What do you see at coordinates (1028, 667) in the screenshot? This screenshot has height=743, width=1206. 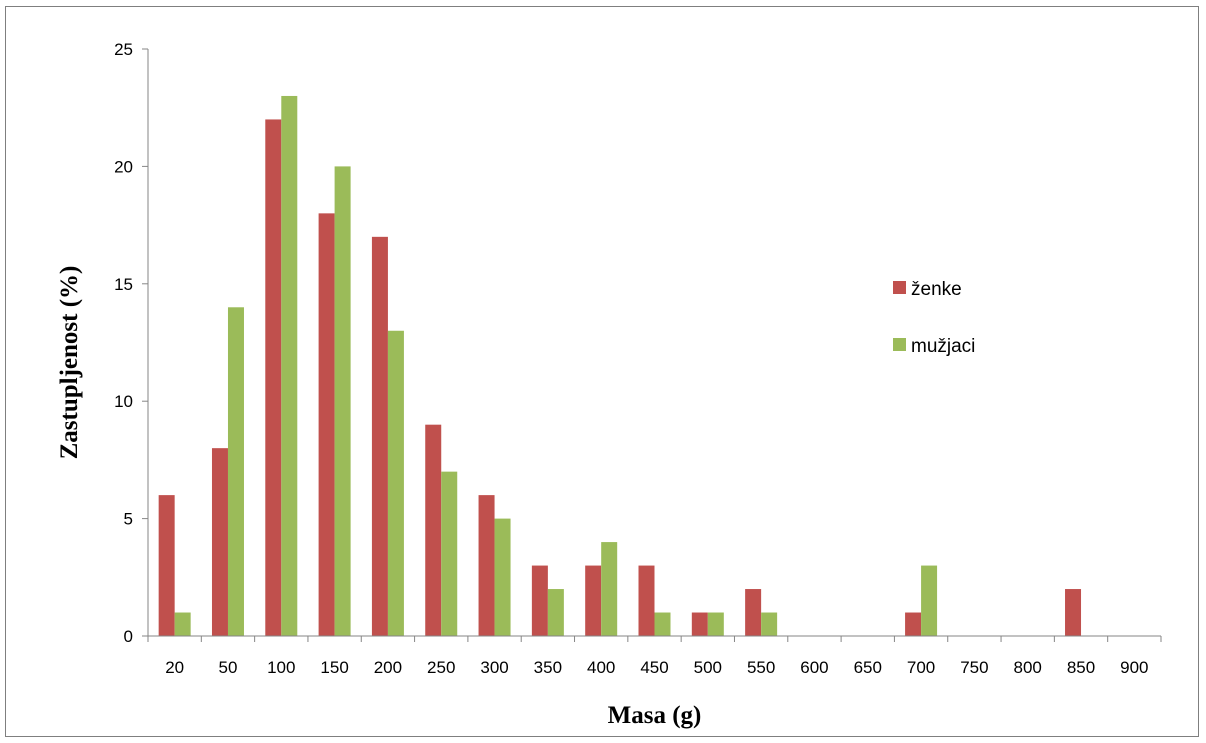 I see `x-tick-label: 800` at bounding box center [1028, 667].